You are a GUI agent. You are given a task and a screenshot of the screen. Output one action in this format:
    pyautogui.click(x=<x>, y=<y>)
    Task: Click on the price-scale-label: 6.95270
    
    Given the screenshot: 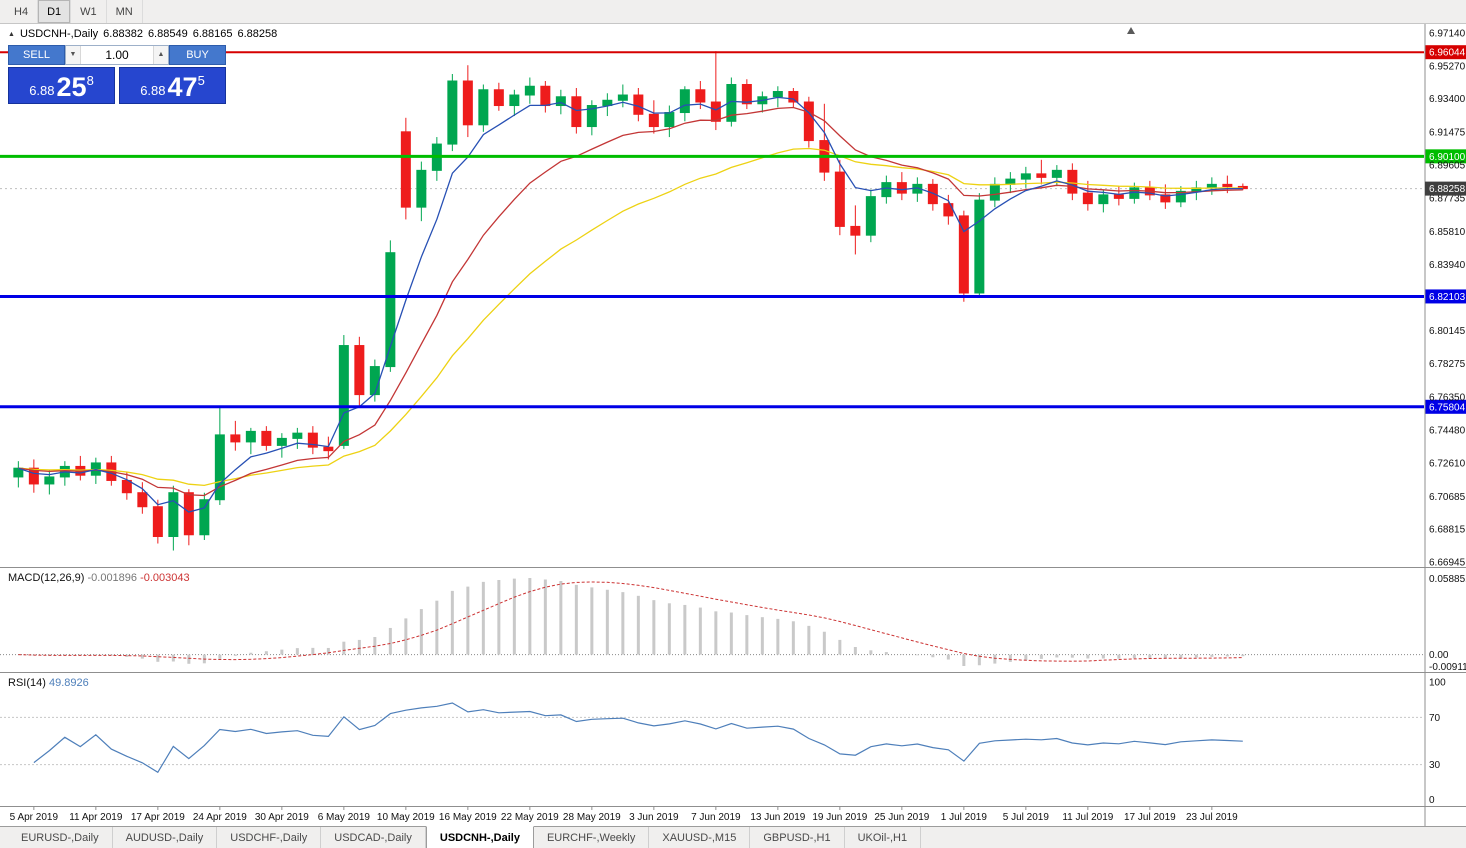 What is the action you would take?
    pyautogui.click(x=1447, y=66)
    